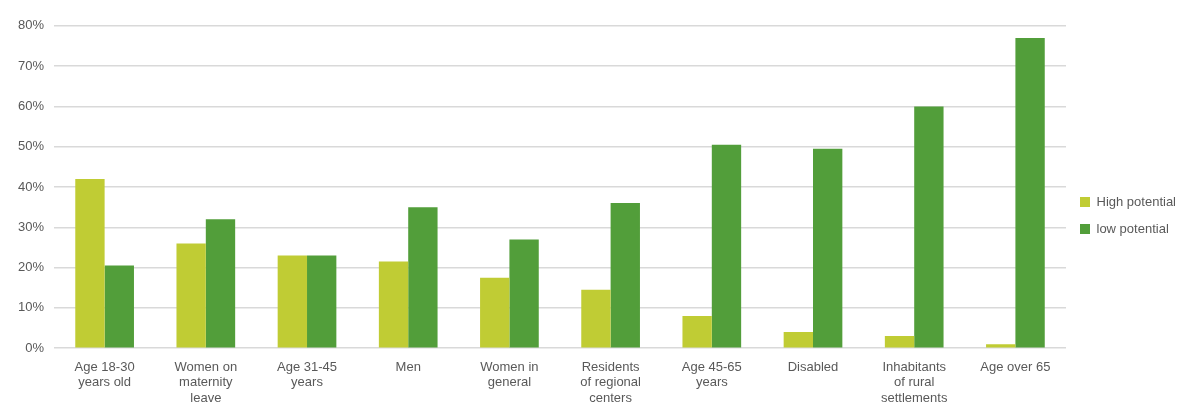 The height and width of the screenshot is (417, 1204). What do you see at coordinates (914, 381) in the screenshot?
I see `x-tick-label: Inhabitants of rural settlements` at bounding box center [914, 381].